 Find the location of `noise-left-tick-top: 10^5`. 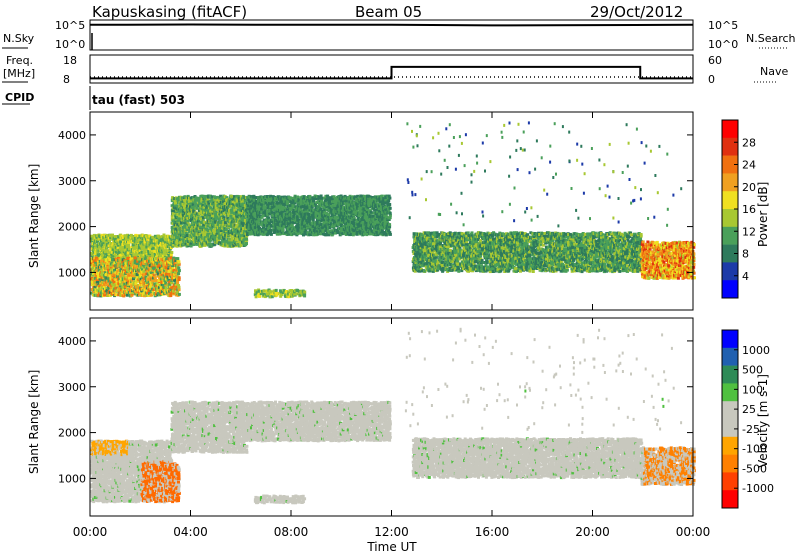

noise-left-tick-top: 10^5 is located at coordinates (70, 25).